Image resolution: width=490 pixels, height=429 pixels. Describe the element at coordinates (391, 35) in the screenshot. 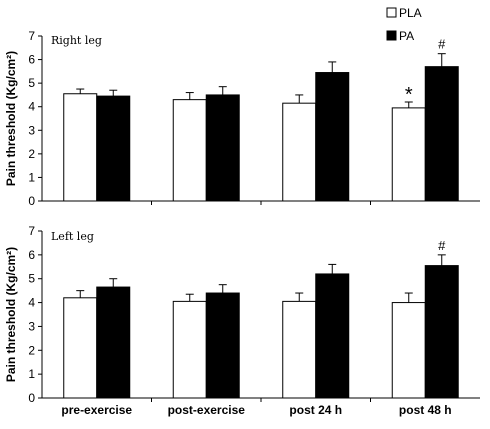

I see `legend-swatch-pa` at that location.